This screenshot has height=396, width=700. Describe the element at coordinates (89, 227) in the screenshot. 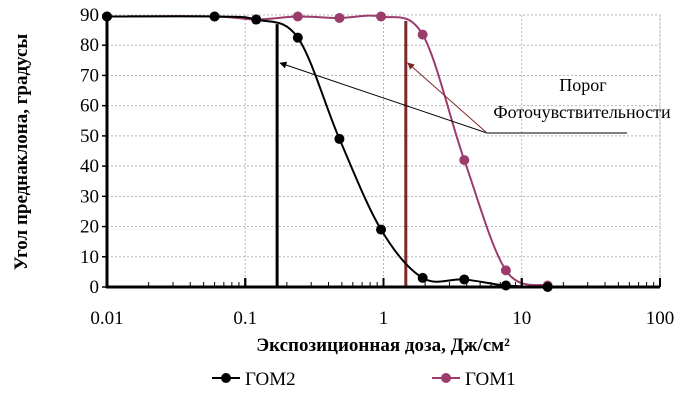

I see `y-tick-label: 20` at that location.